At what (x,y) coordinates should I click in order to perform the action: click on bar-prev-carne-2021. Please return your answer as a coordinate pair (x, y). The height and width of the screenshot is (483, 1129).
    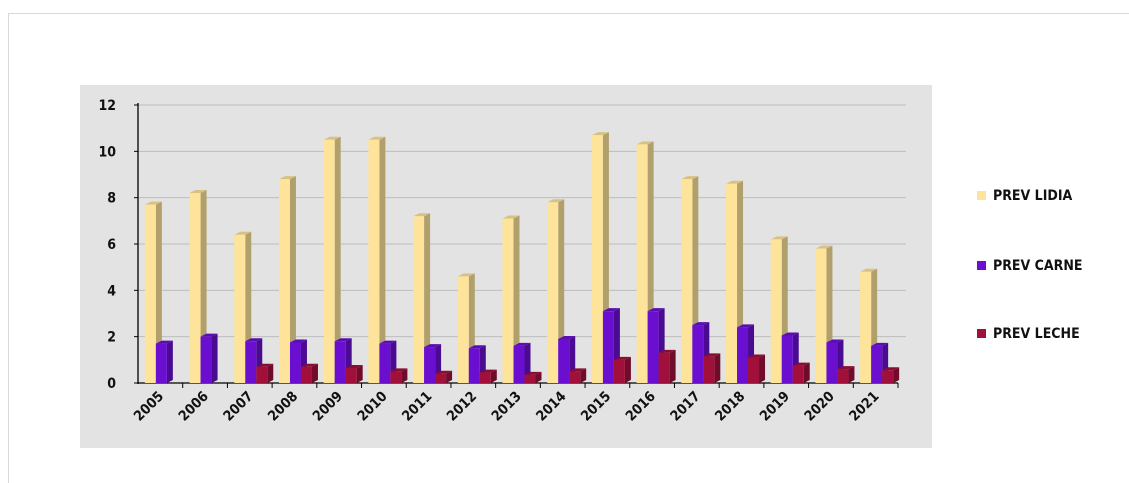
    Looking at the image, I should click on (877, 364).